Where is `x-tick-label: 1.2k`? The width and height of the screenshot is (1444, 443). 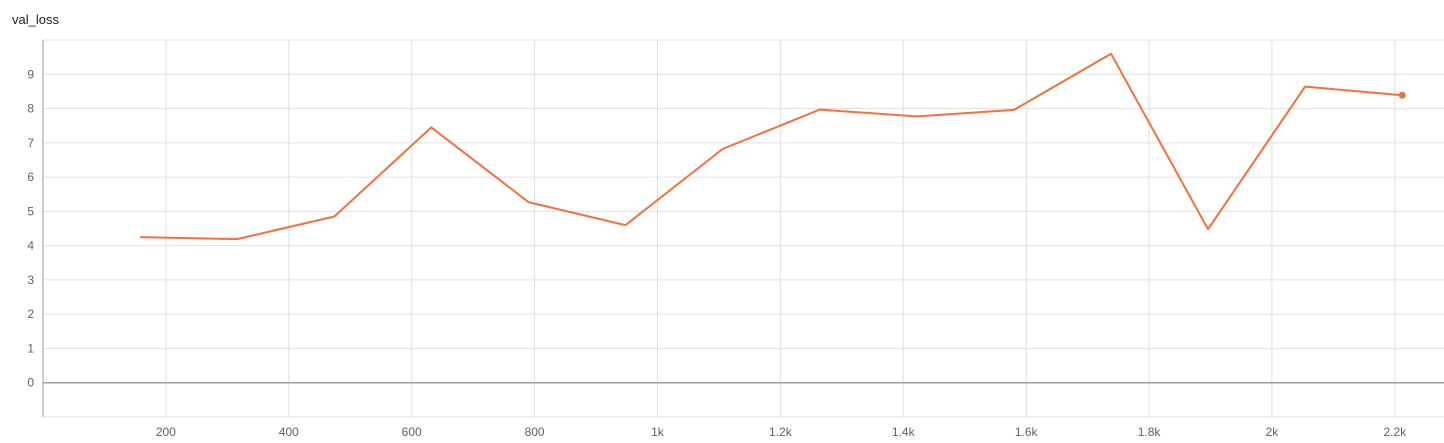
x-tick-label: 1.2k is located at coordinates (781, 432).